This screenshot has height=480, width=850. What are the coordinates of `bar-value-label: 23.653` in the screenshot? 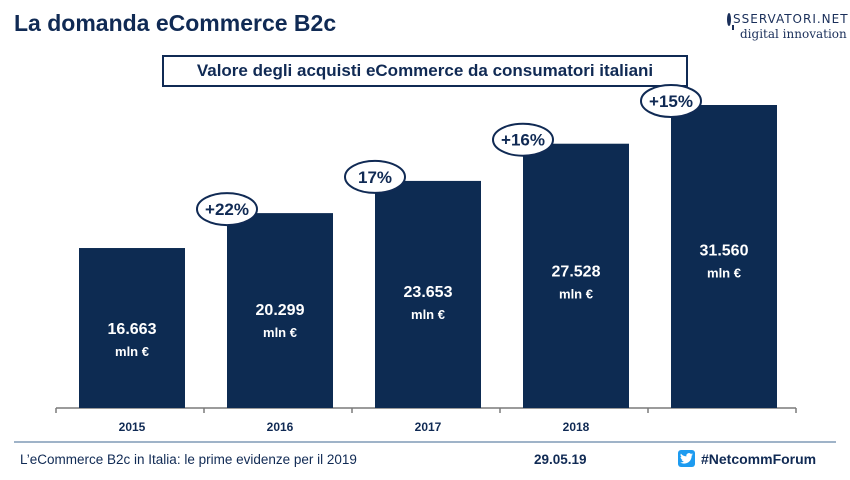 It's located at (428, 292).